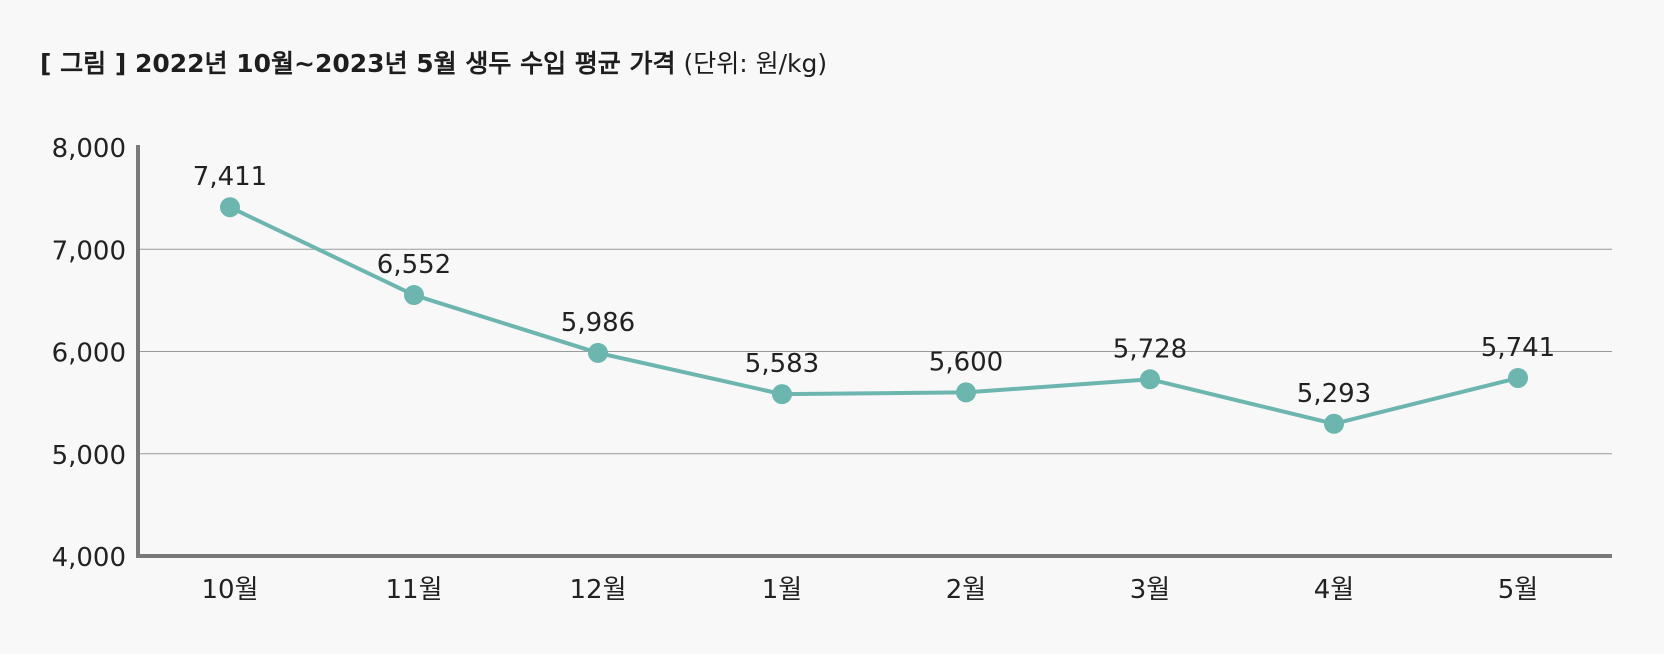  I want to click on y-tick-label-4: 8,000, so click(89, 149).